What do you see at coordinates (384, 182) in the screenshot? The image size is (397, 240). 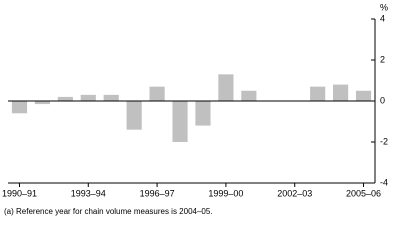 I see `y-tick-label: -4` at bounding box center [384, 182].